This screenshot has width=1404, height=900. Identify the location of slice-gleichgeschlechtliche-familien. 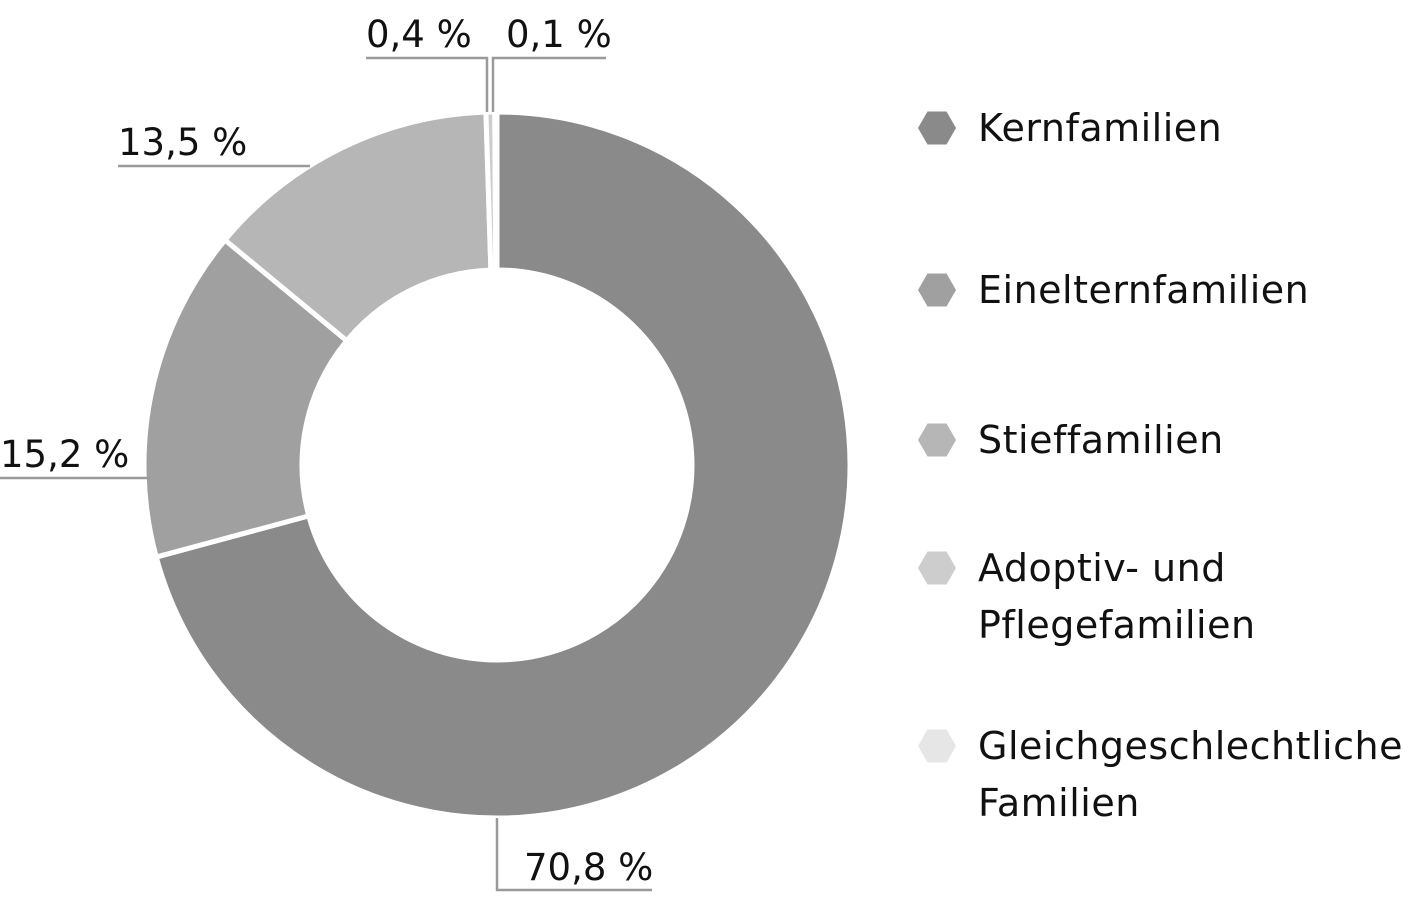
(496, 191).